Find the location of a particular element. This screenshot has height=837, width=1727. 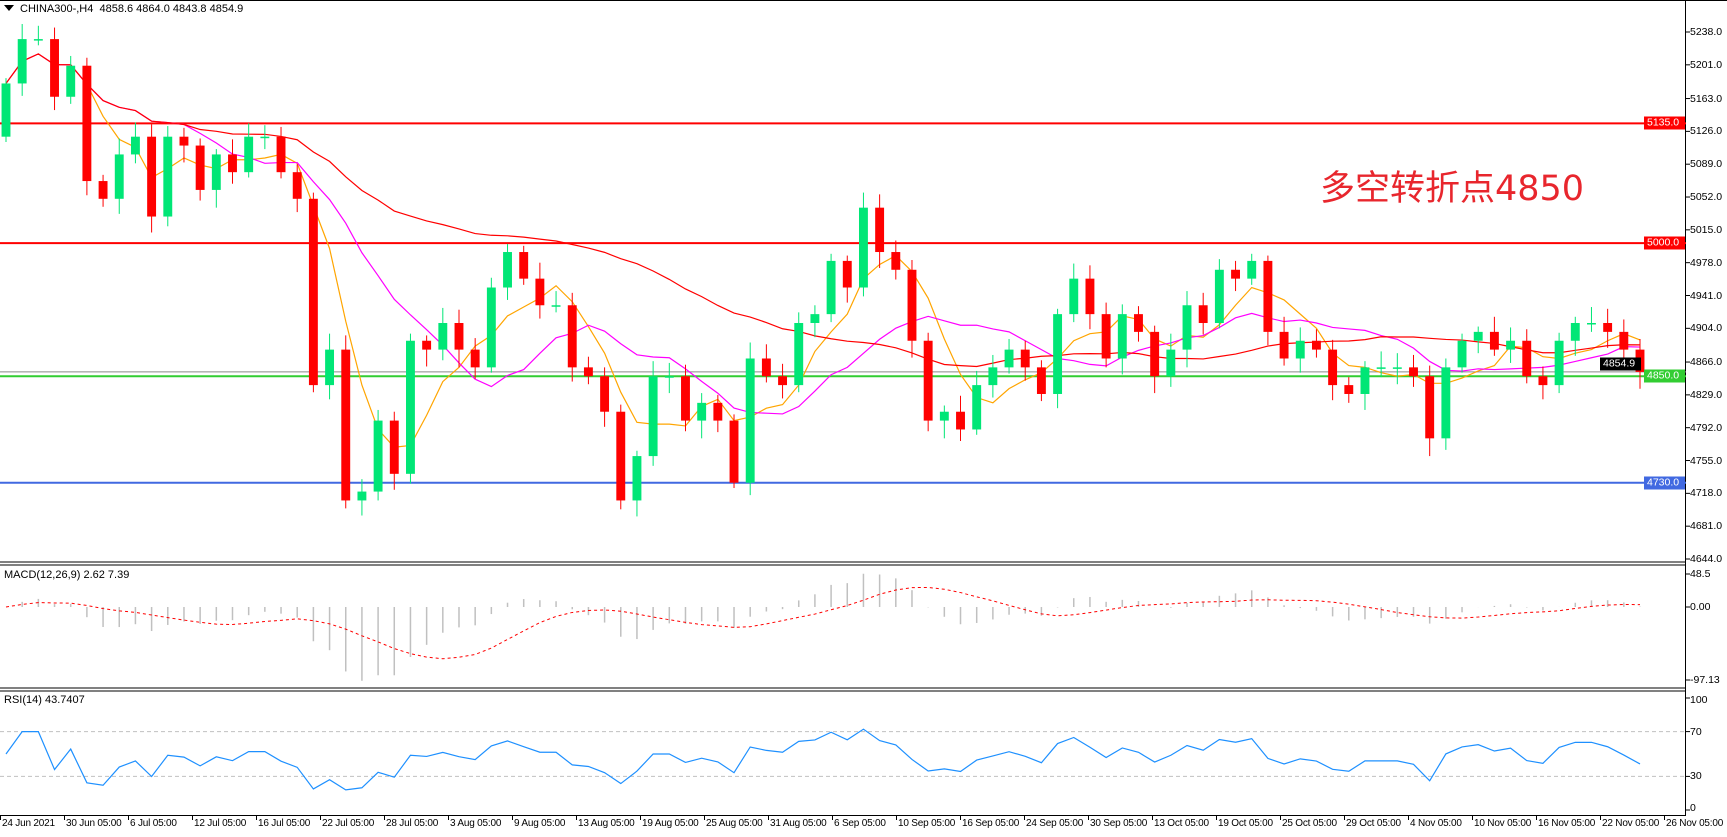

price-tick-label: 4718.0 is located at coordinates (1706, 493).